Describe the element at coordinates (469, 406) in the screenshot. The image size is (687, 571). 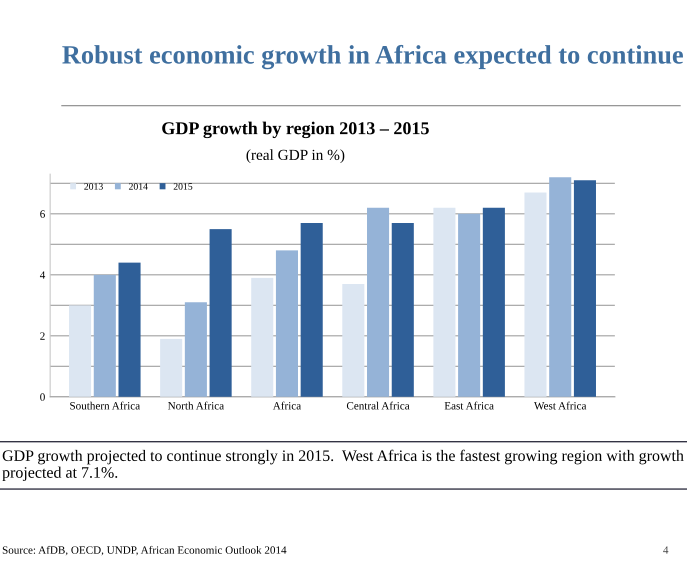
I see `x-tick-label: East Africa` at that location.